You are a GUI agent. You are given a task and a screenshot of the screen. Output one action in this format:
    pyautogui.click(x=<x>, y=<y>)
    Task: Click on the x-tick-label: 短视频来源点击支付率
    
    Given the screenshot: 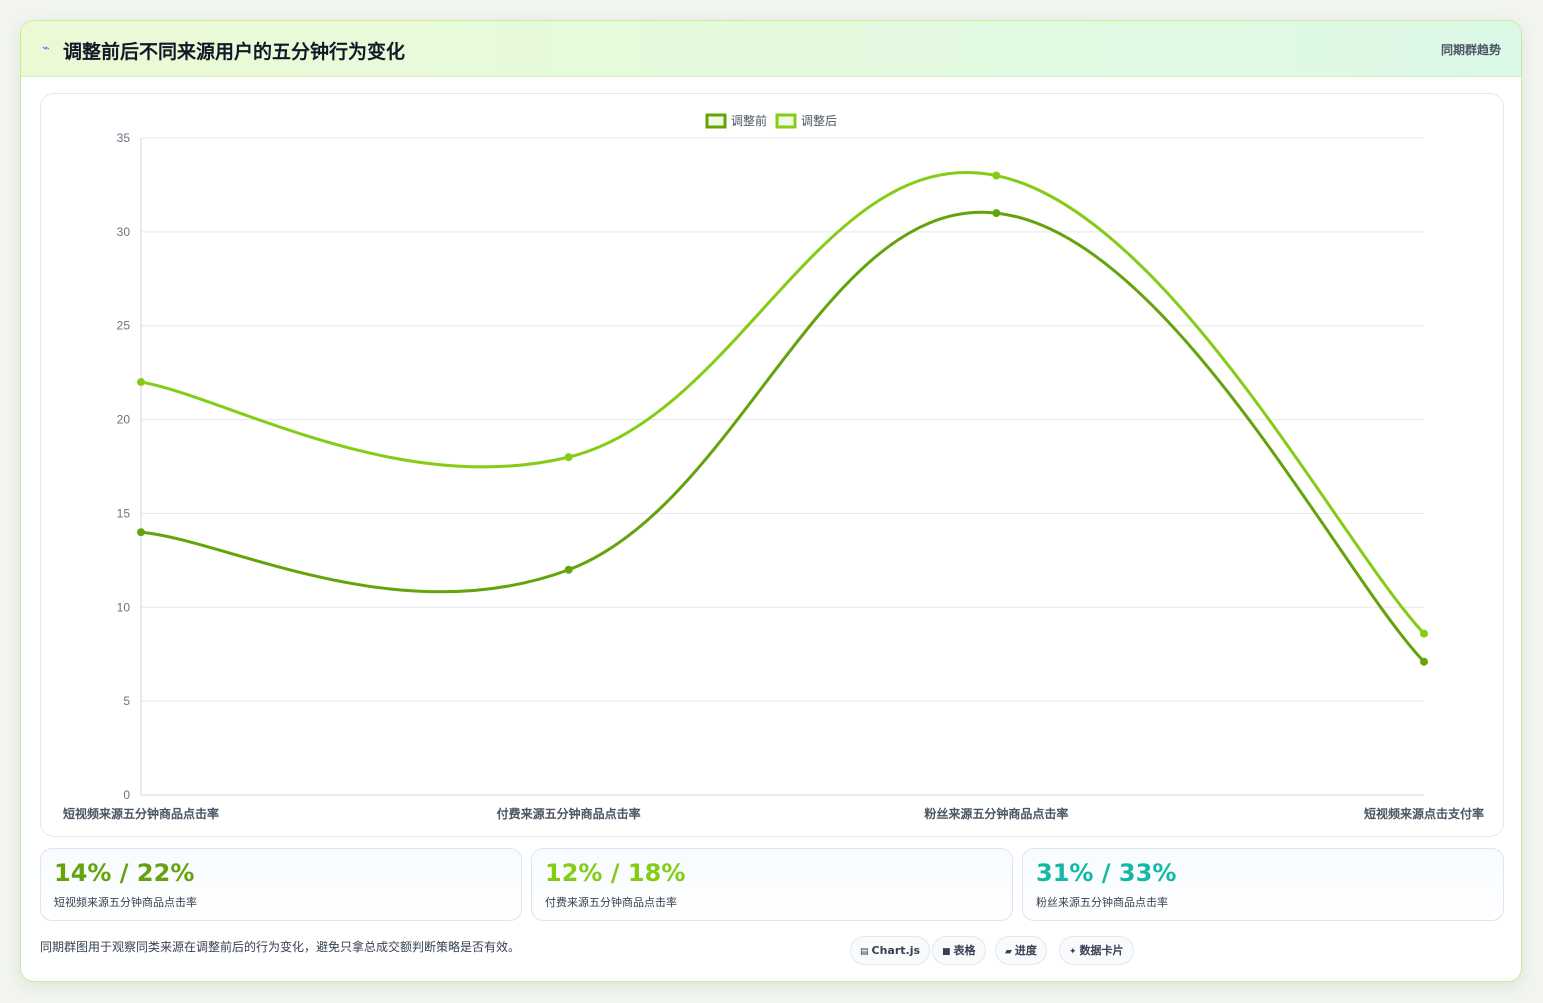 What is the action you would take?
    pyautogui.click(x=1424, y=813)
    